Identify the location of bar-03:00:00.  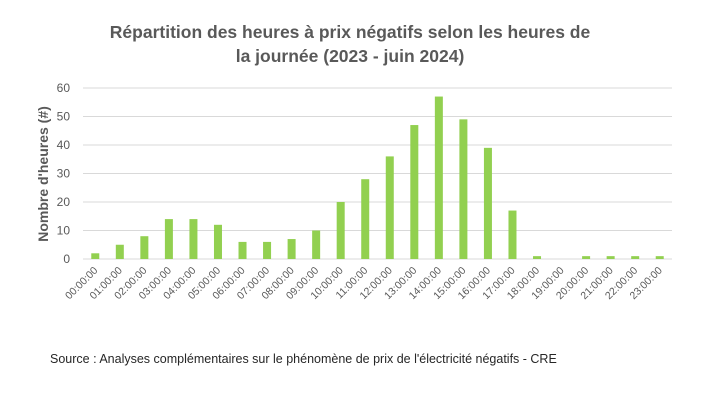
(168, 239).